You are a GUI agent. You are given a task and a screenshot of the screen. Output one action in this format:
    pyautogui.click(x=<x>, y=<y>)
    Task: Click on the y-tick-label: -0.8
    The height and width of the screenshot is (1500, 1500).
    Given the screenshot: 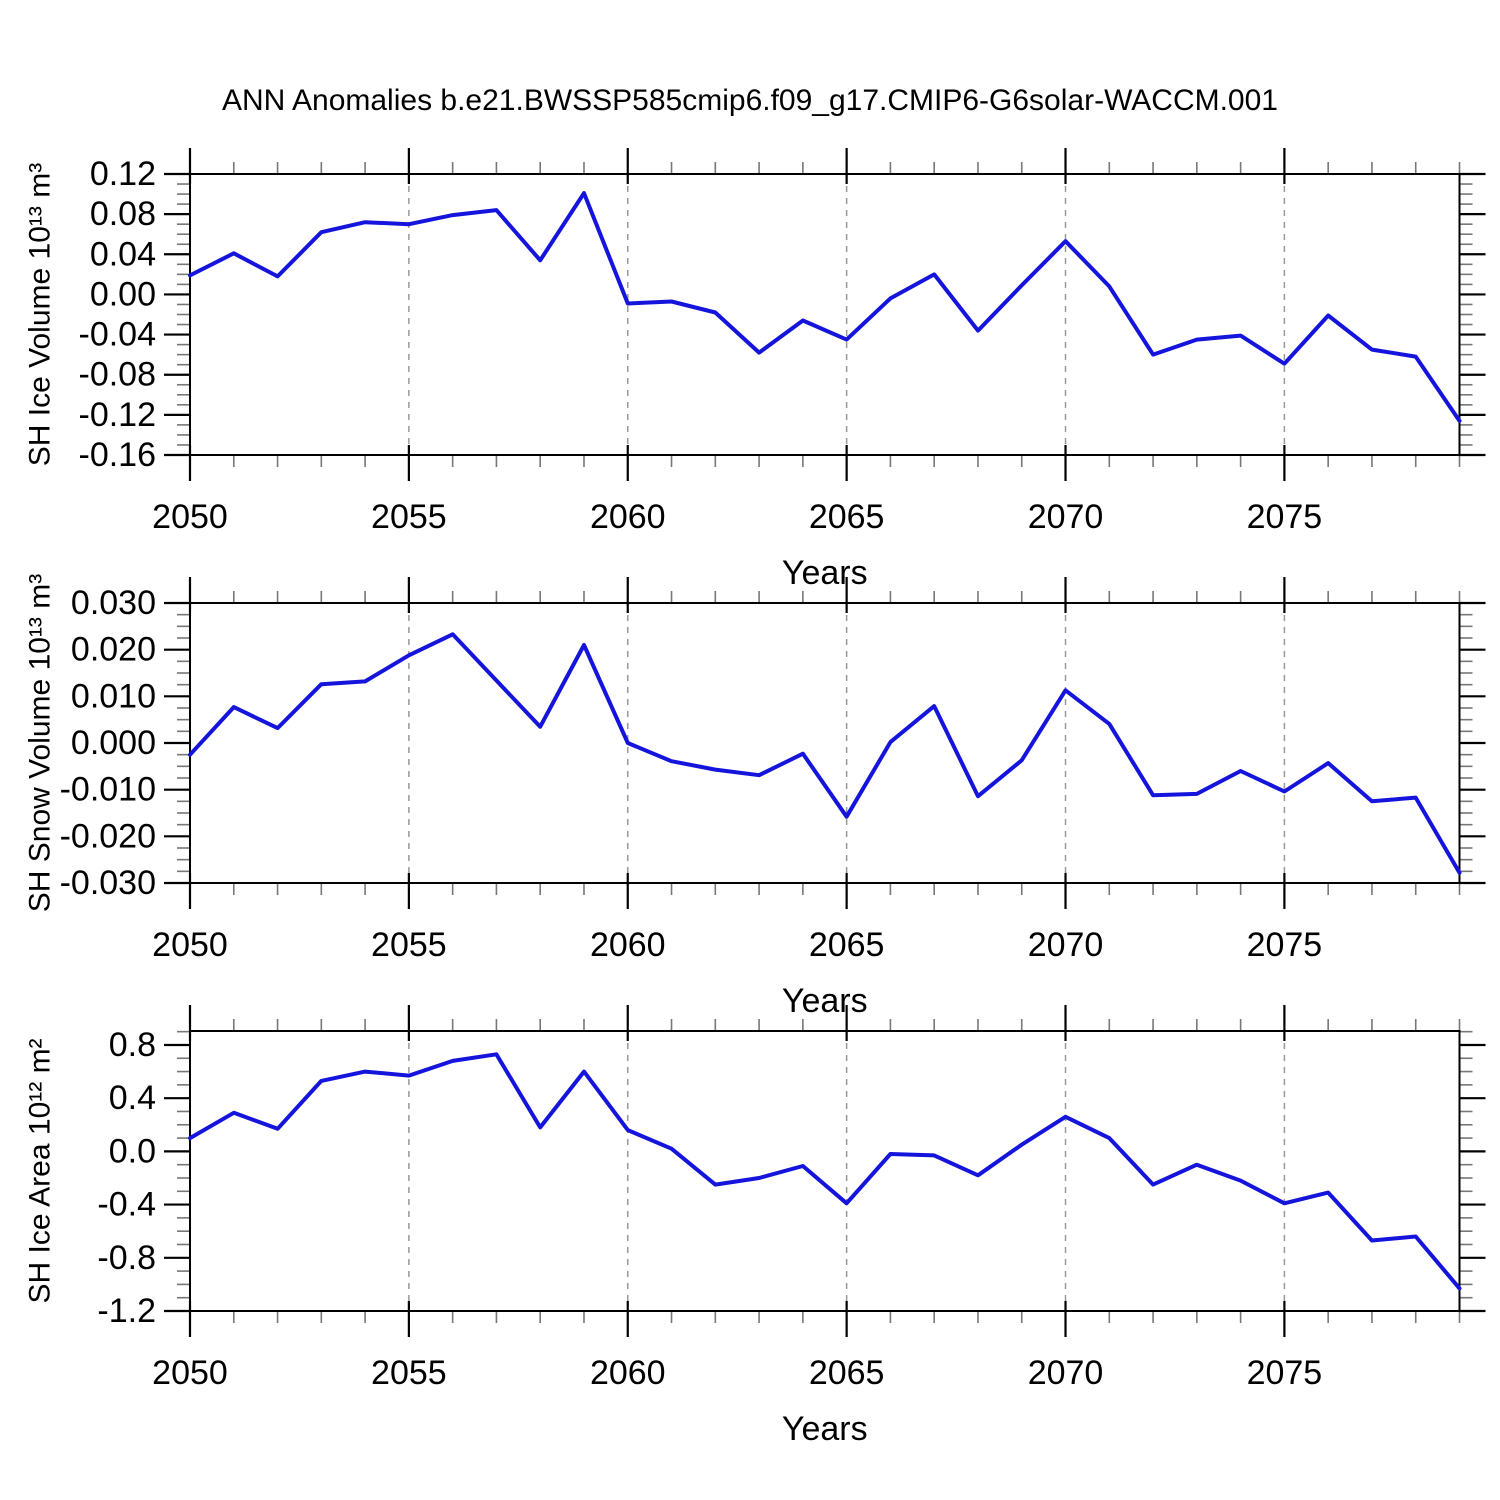 What is the action you would take?
    pyautogui.click(x=126, y=1258)
    